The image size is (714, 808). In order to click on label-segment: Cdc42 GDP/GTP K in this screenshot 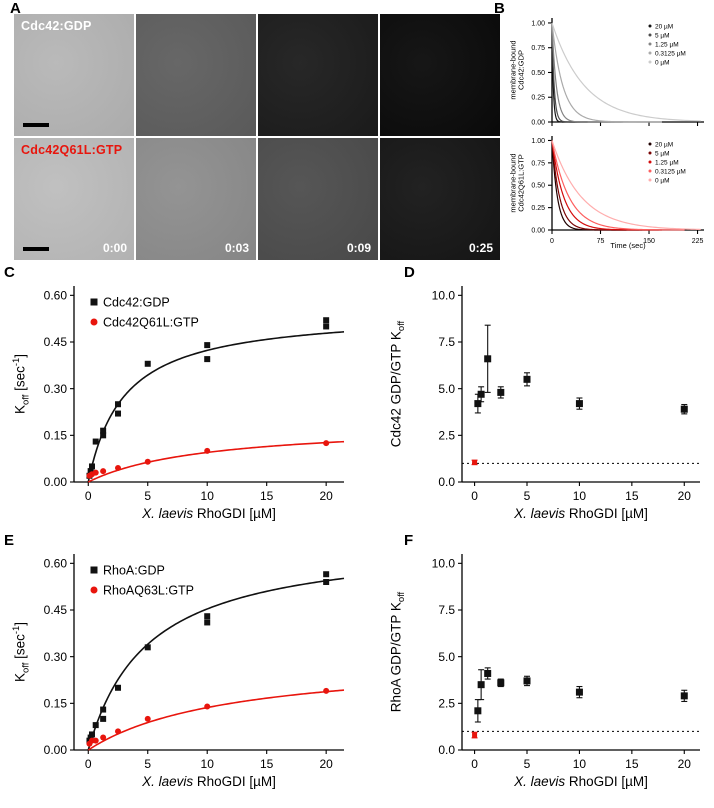, I will do `click(396, 389)`.